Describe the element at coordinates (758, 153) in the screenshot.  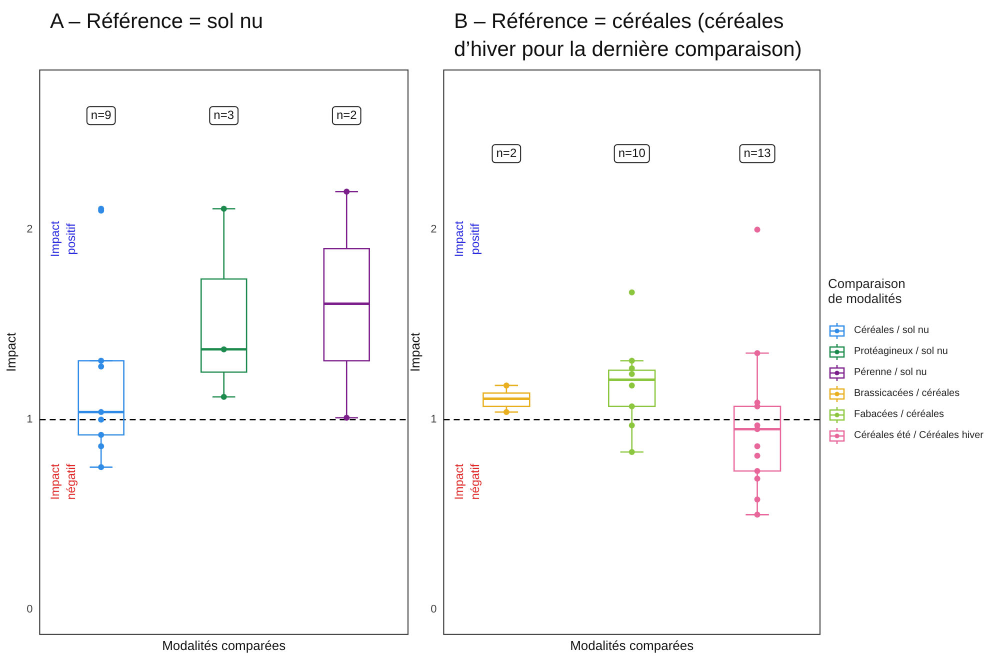
I see `annotation: n=13` at that location.